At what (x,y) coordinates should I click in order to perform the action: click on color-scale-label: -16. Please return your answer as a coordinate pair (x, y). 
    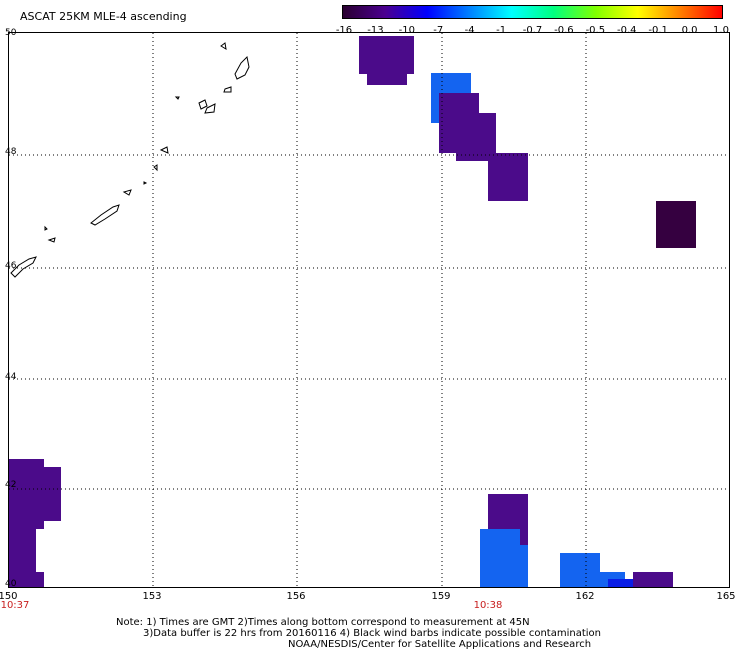
    Looking at the image, I should click on (344, 30).